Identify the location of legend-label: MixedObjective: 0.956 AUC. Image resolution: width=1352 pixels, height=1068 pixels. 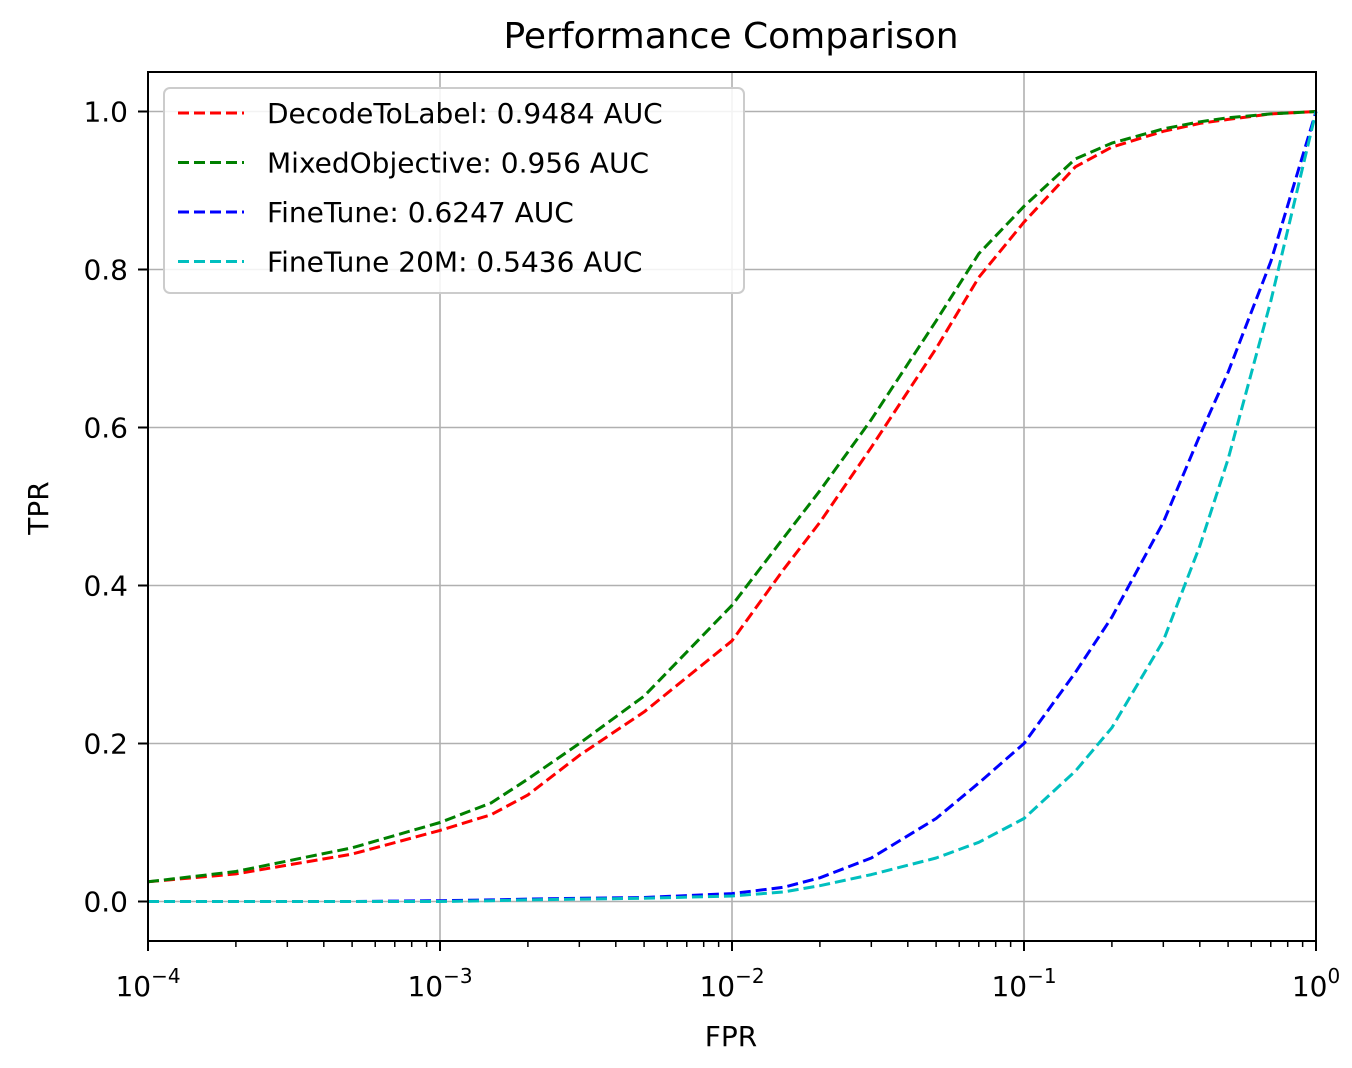
(458, 163).